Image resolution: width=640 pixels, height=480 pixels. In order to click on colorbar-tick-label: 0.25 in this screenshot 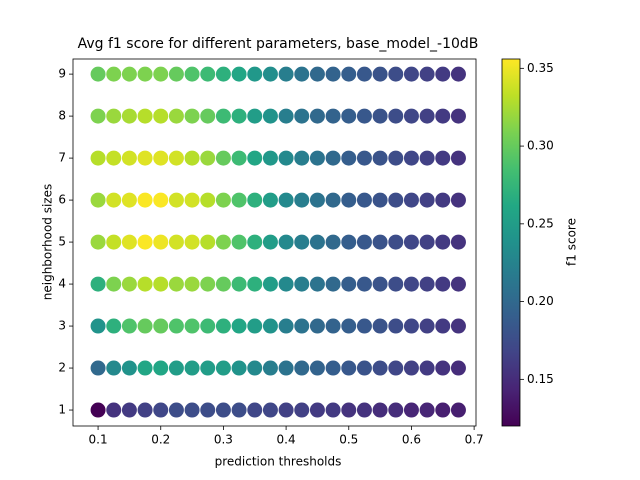, I will do `click(540, 223)`.